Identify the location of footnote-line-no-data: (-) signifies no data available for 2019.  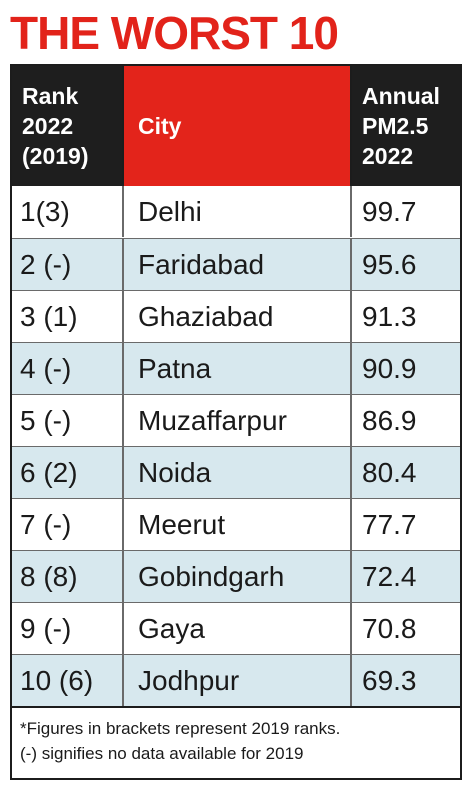
(162, 753).